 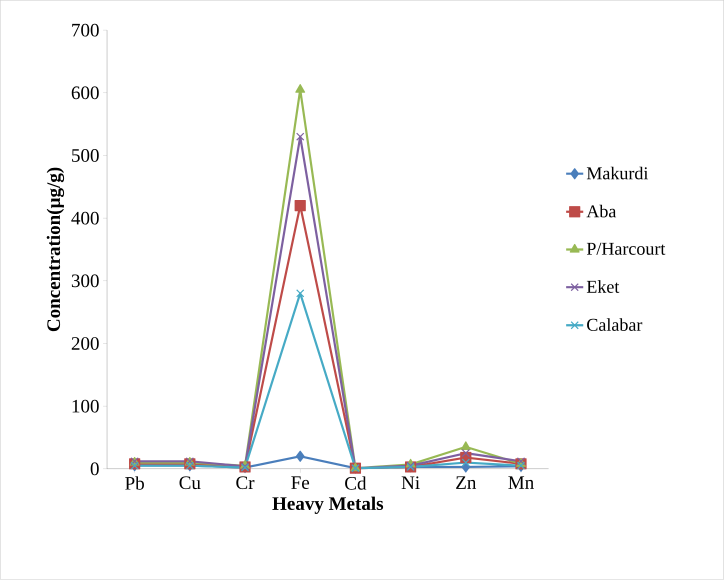 I want to click on legend-label: Aba, so click(x=601, y=211).